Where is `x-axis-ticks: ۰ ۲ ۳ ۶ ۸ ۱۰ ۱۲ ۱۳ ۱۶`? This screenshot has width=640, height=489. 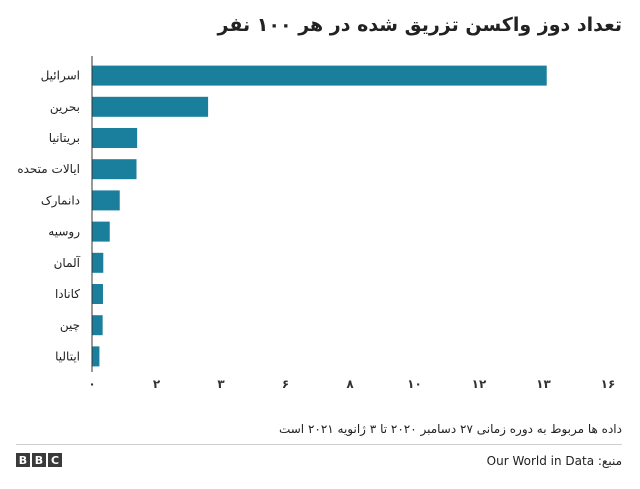 x-axis-ticks: ۰ ۲ ۳ ۶ ۸ ۱۰ ۱۲ ۱۳ ۱۶ is located at coordinates (351, 384).